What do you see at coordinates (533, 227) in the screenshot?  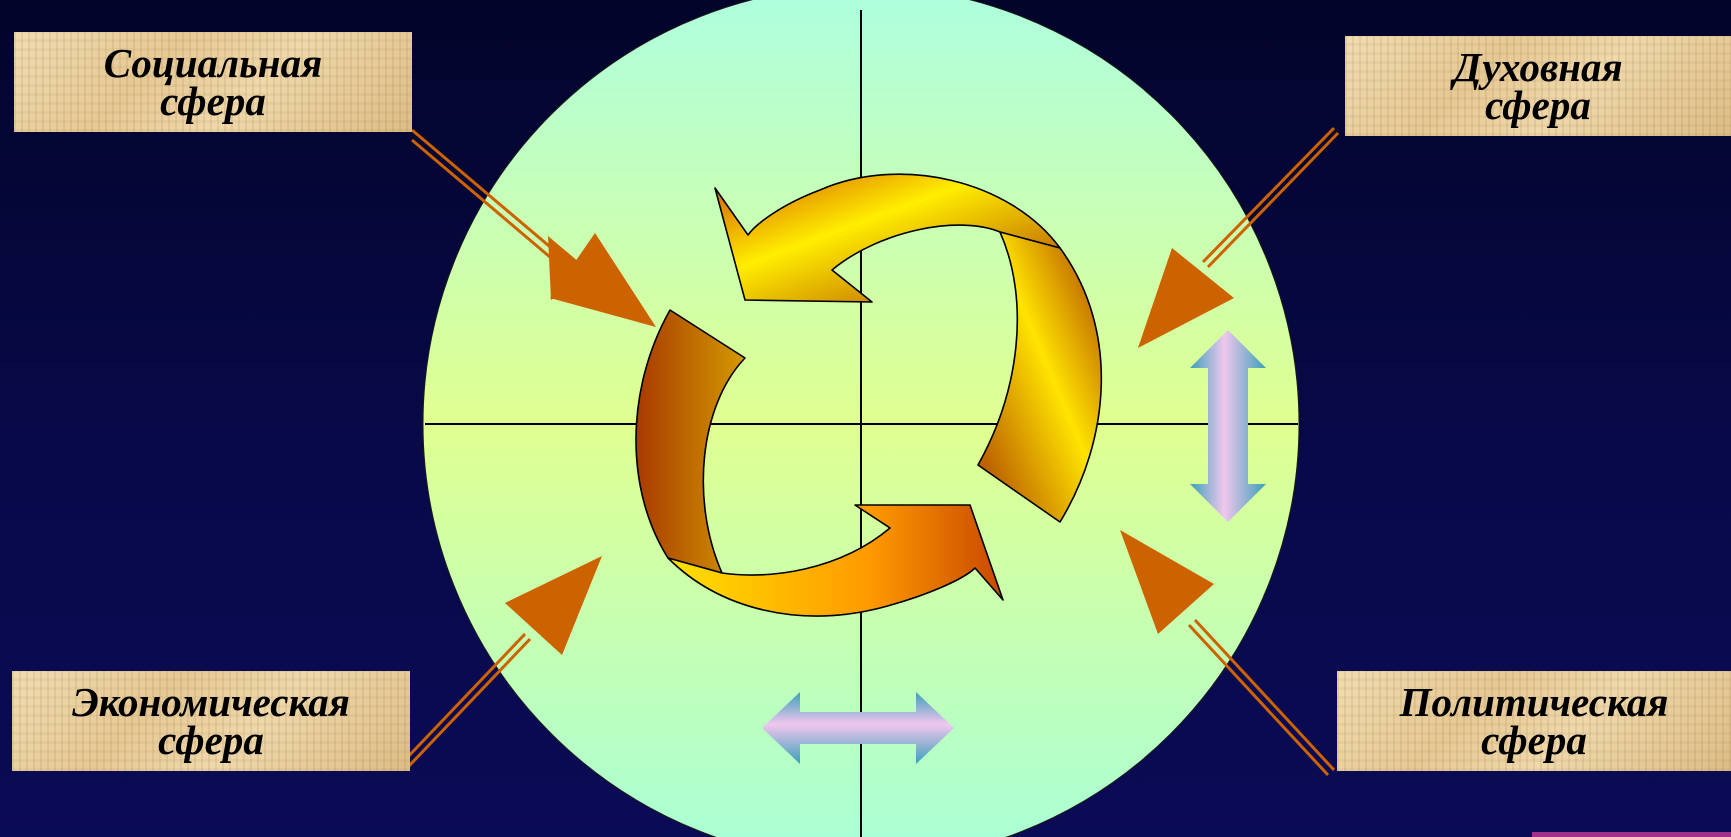 I see `pointer-arrow-social` at bounding box center [533, 227].